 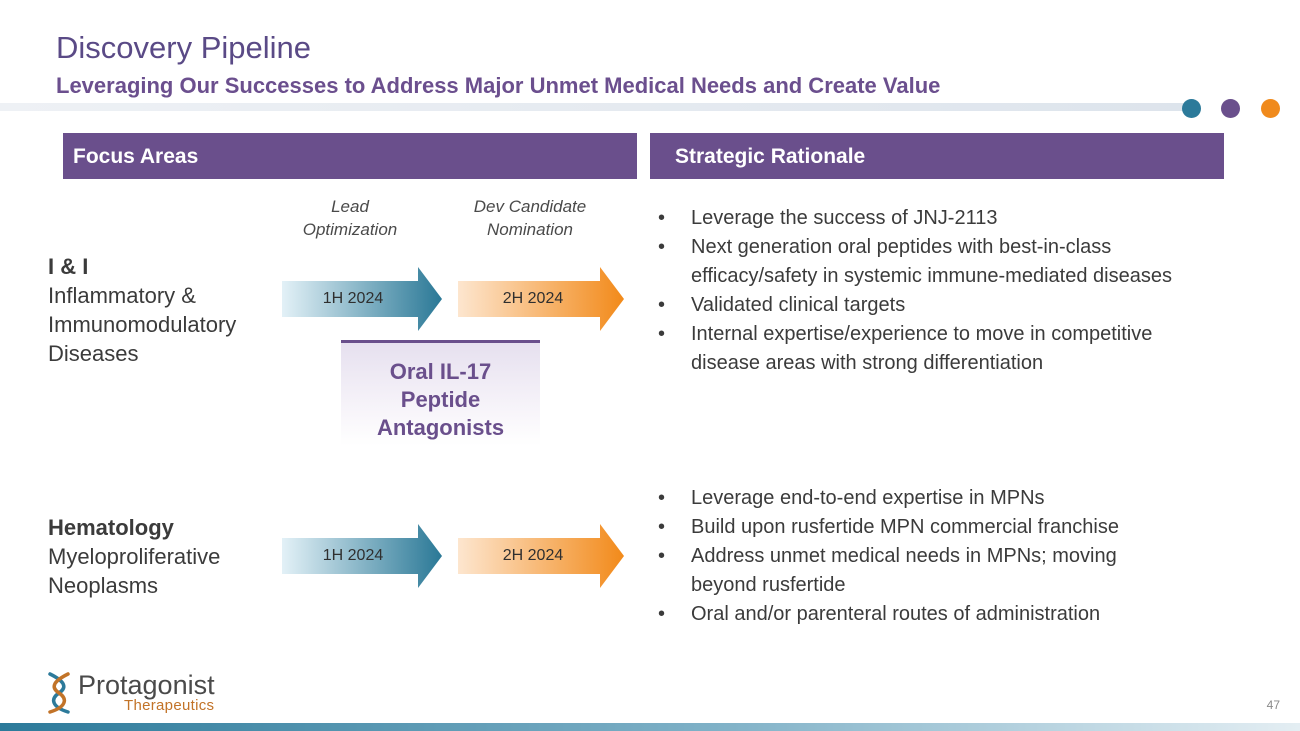 I want to click on focus-areas-header: Focus Areas, so click(x=350, y=156).